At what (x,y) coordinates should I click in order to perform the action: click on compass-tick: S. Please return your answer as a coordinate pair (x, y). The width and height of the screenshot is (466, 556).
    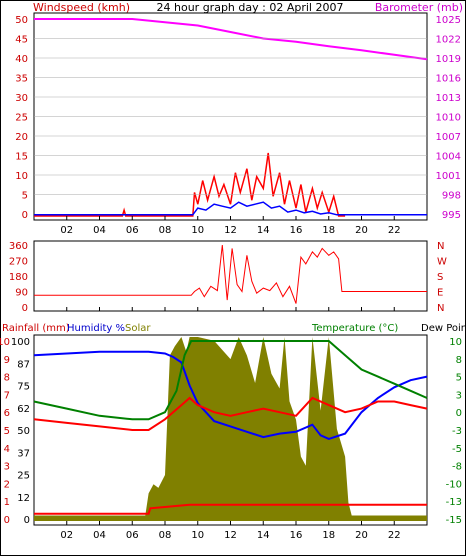
    Looking at the image, I should click on (440, 277).